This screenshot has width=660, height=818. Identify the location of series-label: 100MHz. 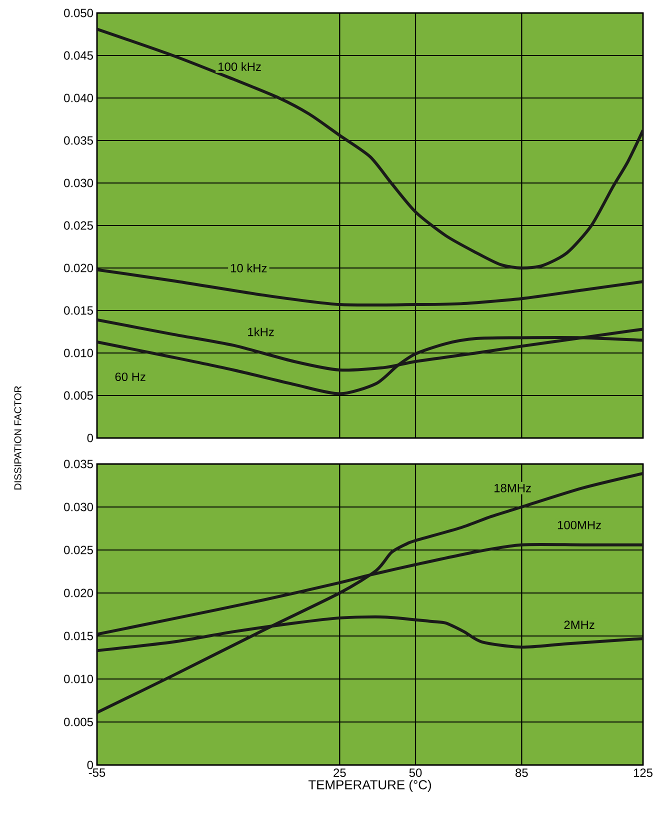
(579, 525).